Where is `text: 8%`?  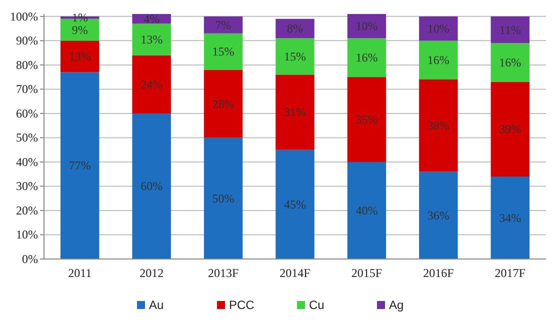
text: 8% is located at coordinates (295, 29).